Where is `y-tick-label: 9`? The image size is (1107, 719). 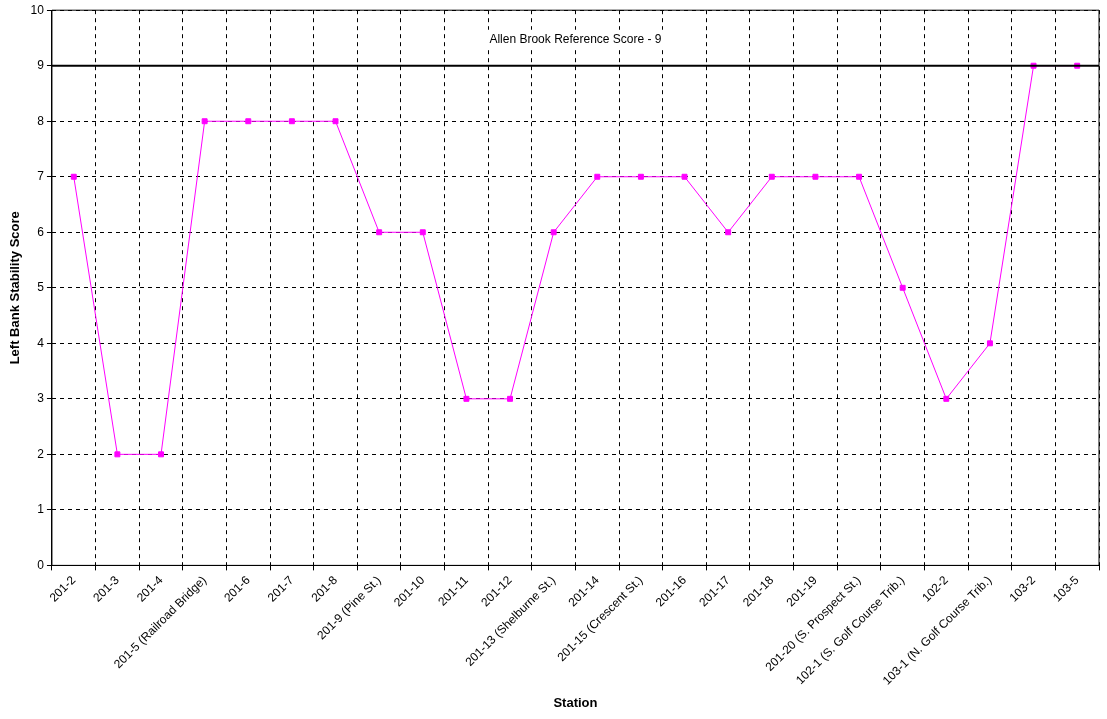 y-tick-label: 9 is located at coordinates (41, 65).